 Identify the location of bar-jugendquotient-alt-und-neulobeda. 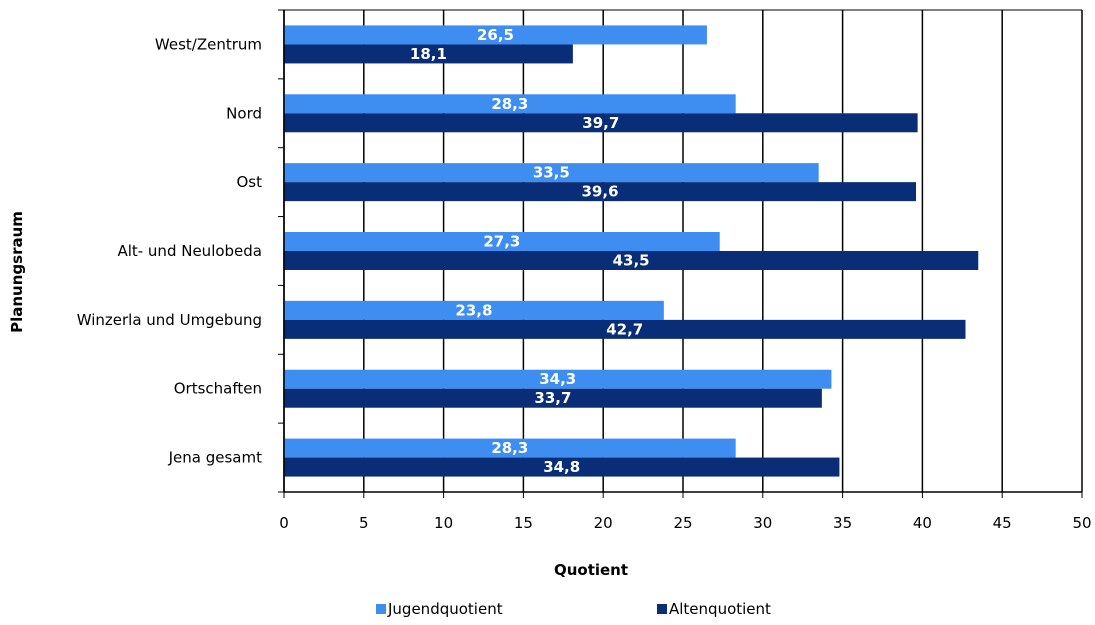
(502, 241).